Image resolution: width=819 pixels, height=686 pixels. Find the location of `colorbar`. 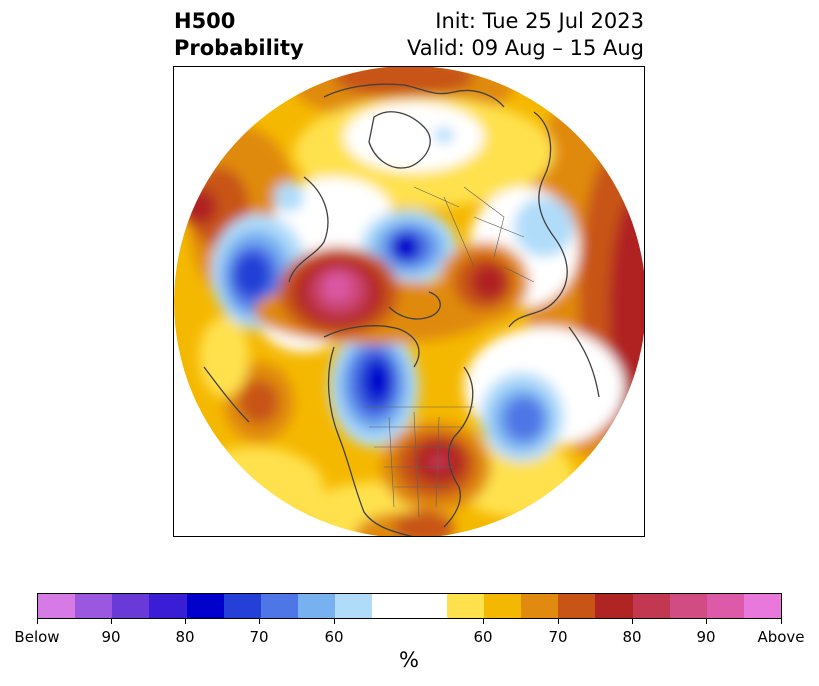

colorbar is located at coordinates (409, 606).